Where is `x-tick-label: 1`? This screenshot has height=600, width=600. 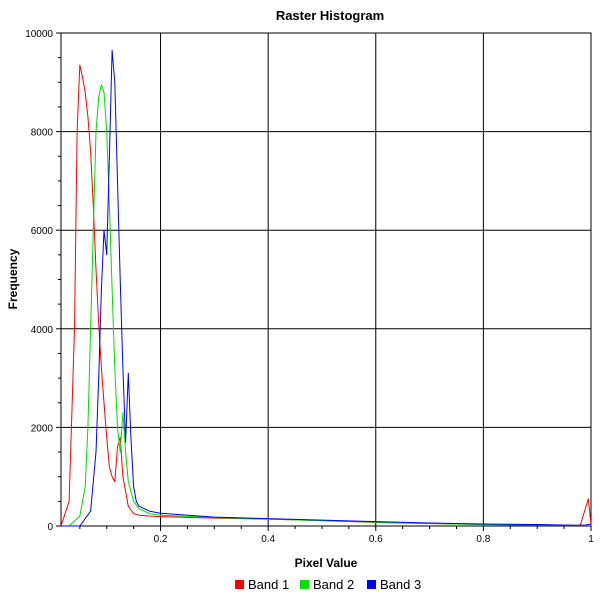
x-tick-label: 1 is located at coordinates (591, 539).